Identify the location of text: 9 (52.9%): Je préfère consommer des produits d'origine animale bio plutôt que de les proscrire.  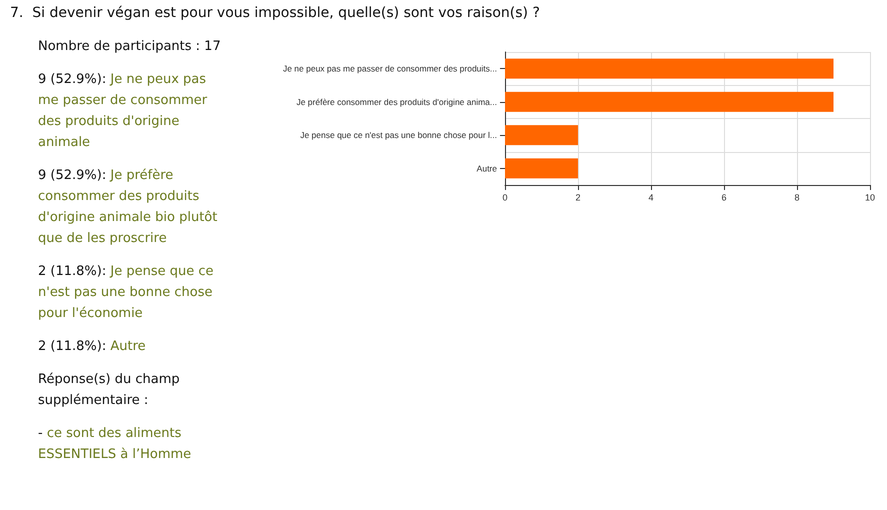
(128, 207).